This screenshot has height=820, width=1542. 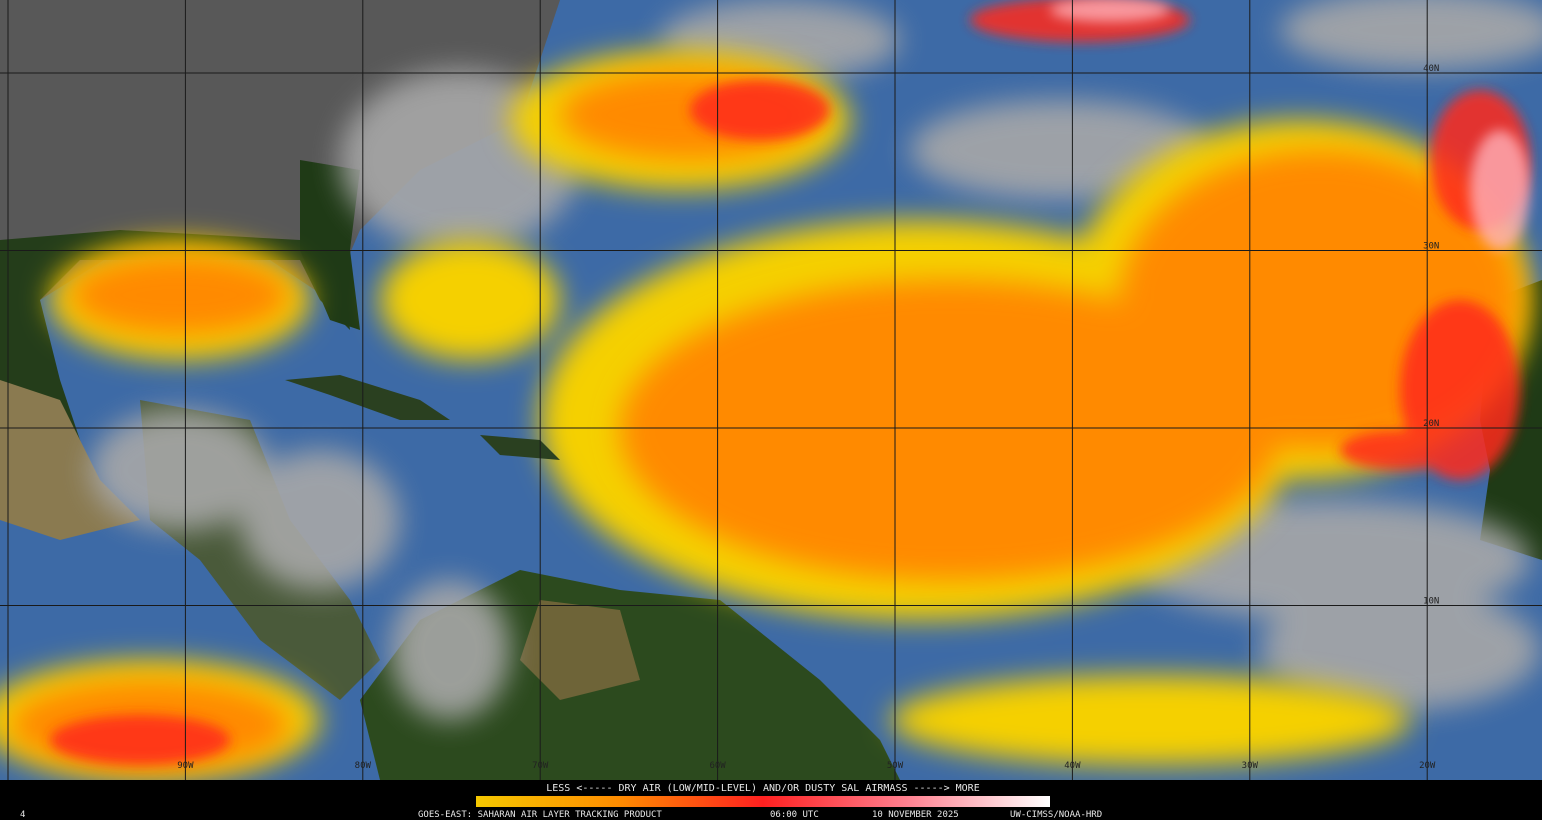 I want to click on lat-label: 30N, so click(x=1431, y=247).